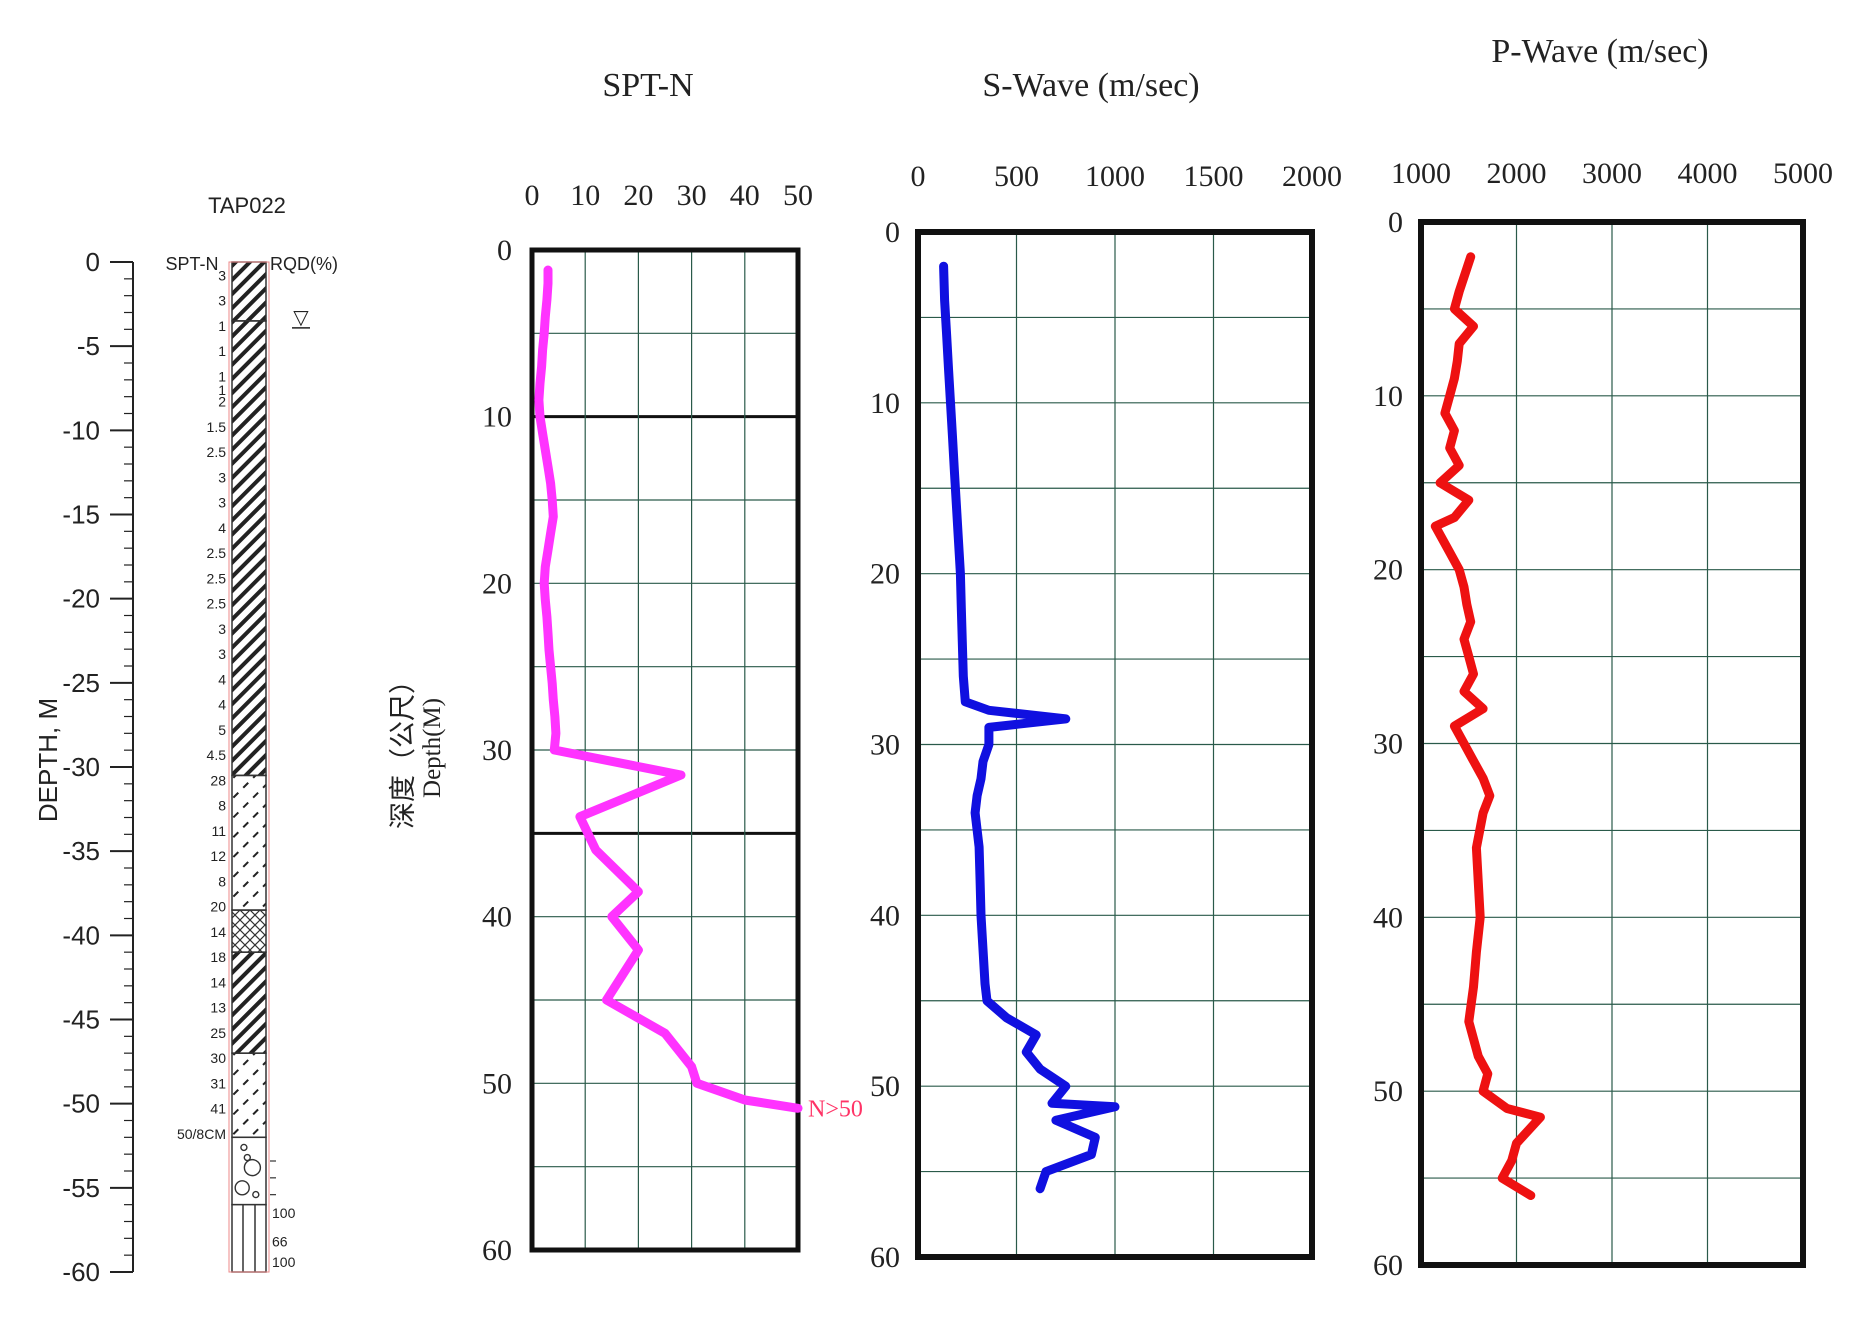 Image resolution: width=1852 pixels, height=1337 pixels. I want to click on x-tick-label: 5000, so click(1803, 173).